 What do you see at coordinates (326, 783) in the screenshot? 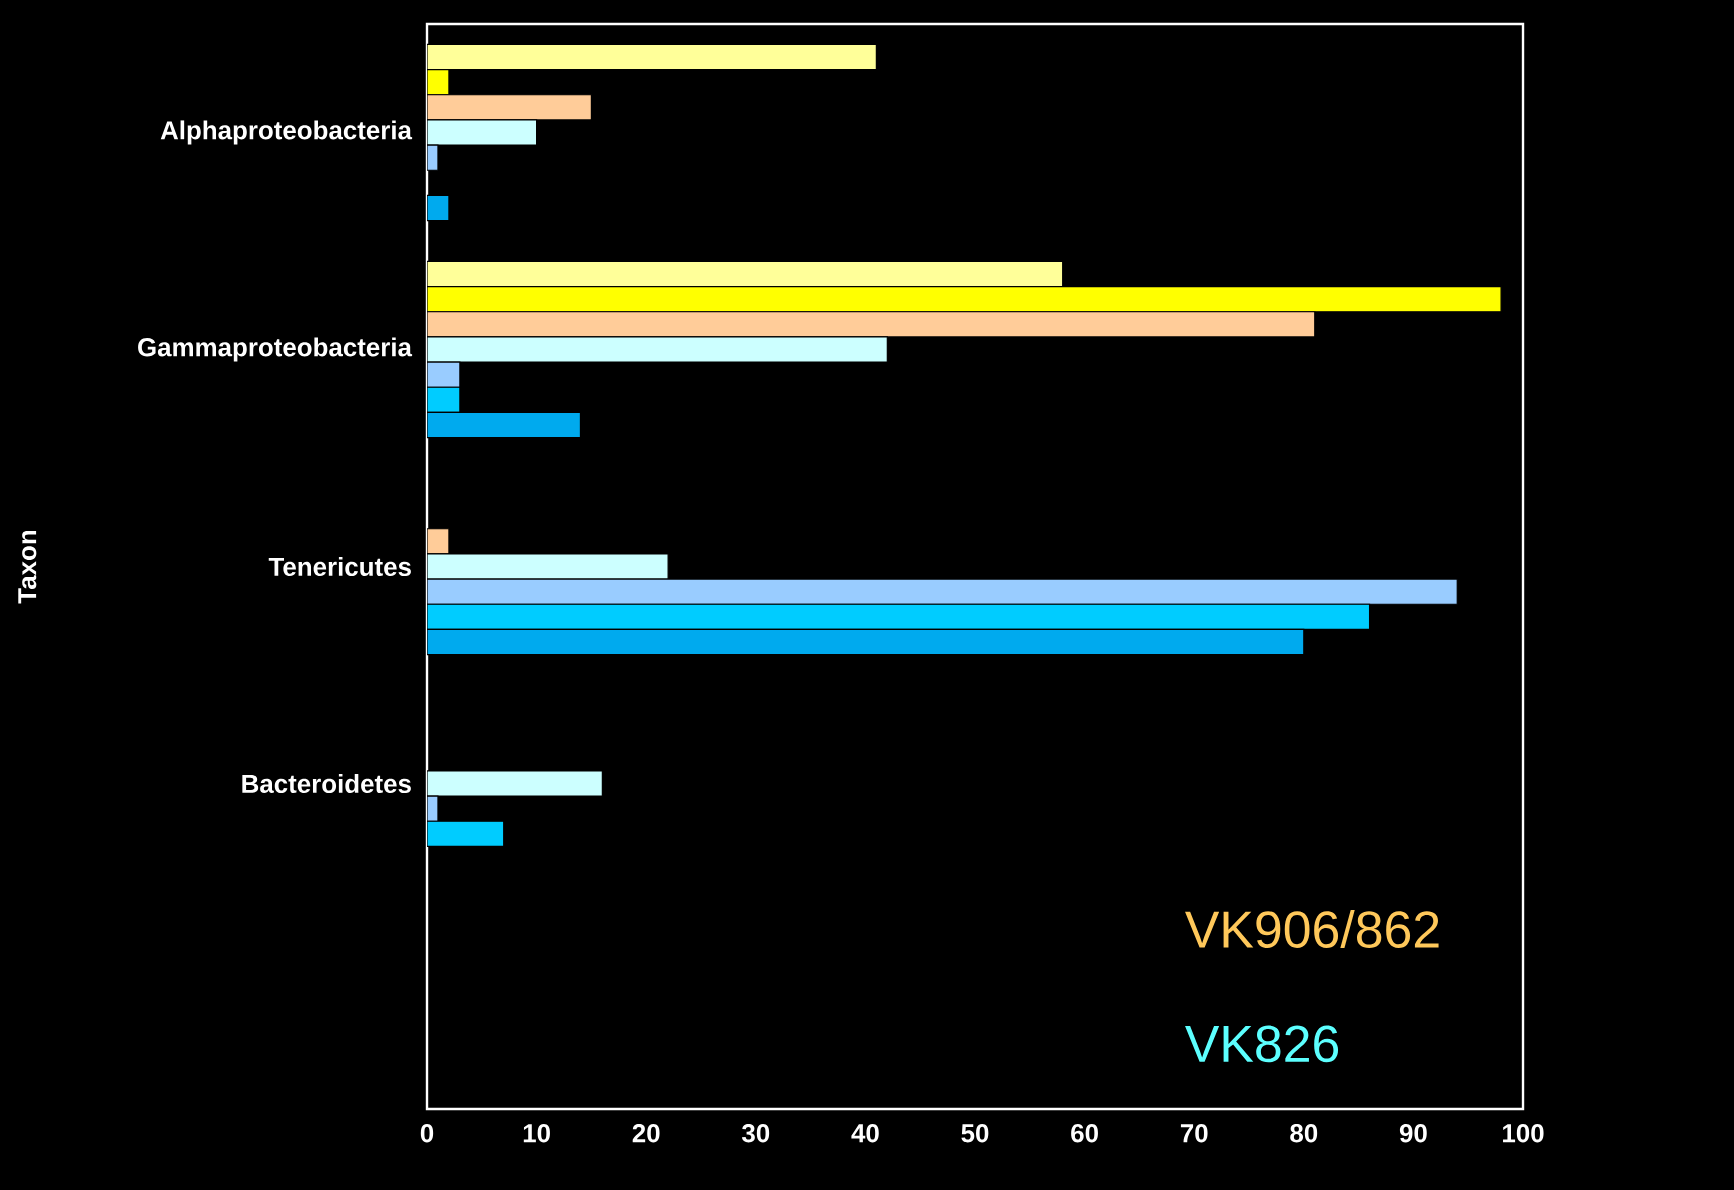
I see `y-tick-label: Bacteroidetes` at bounding box center [326, 783].